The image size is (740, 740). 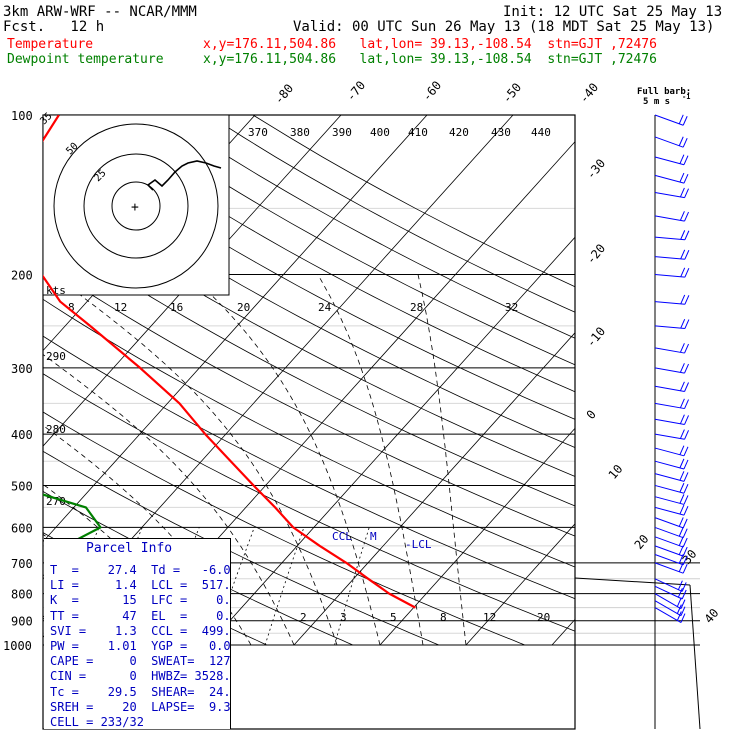 What do you see at coordinates (140, 600) in the screenshot?
I see `parcel-info-row: K = 15 LFC = 0.` at bounding box center [140, 600].